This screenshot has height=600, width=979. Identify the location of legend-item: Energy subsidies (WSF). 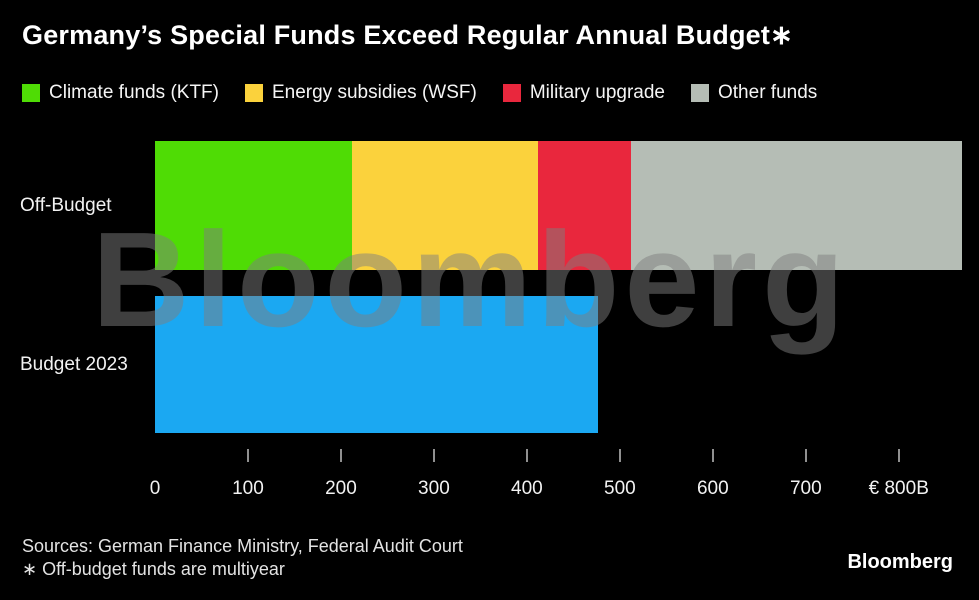
(360, 93).